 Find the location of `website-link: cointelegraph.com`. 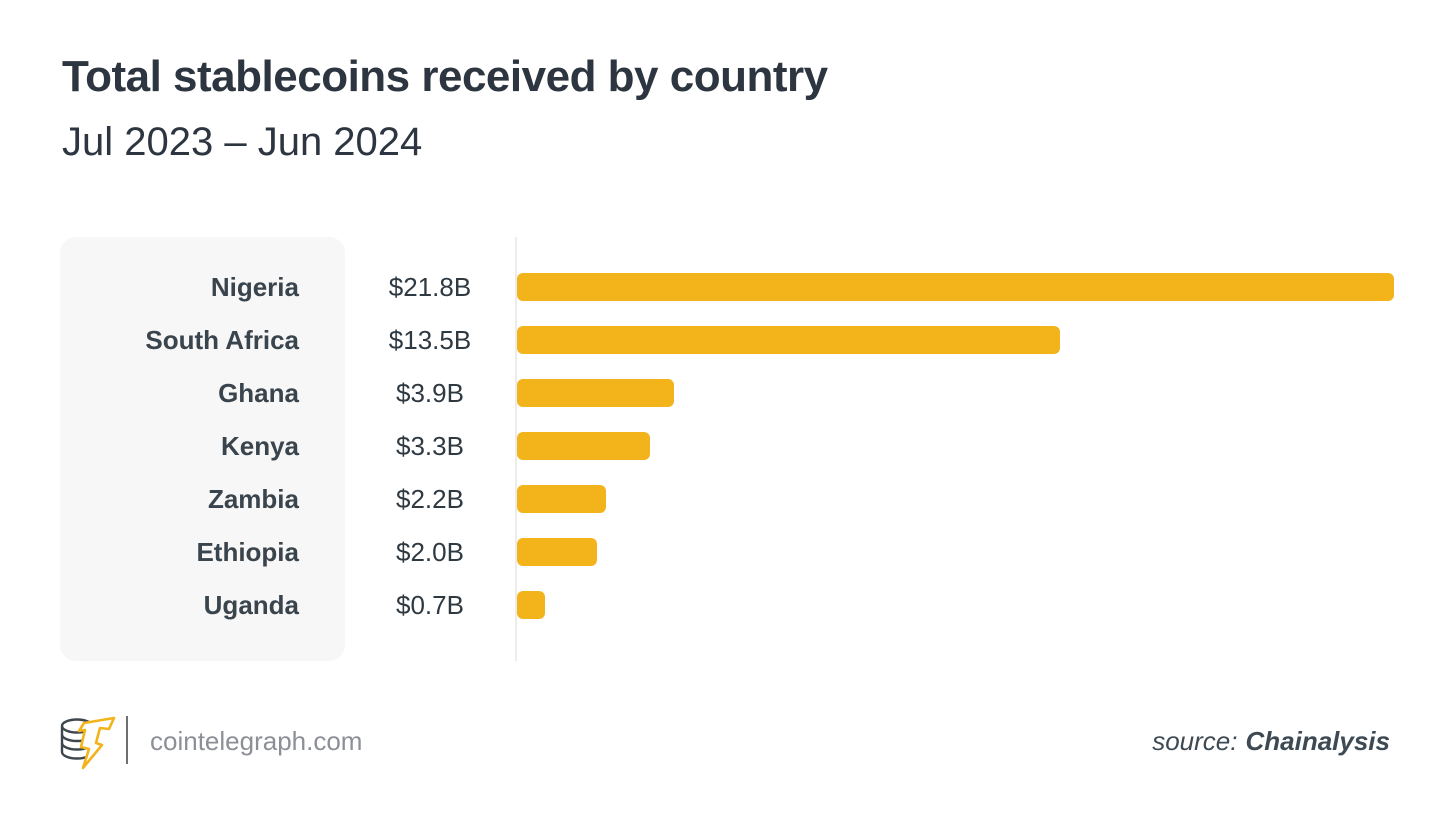

website-link: cointelegraph.com is located at coordinates (256, 741).